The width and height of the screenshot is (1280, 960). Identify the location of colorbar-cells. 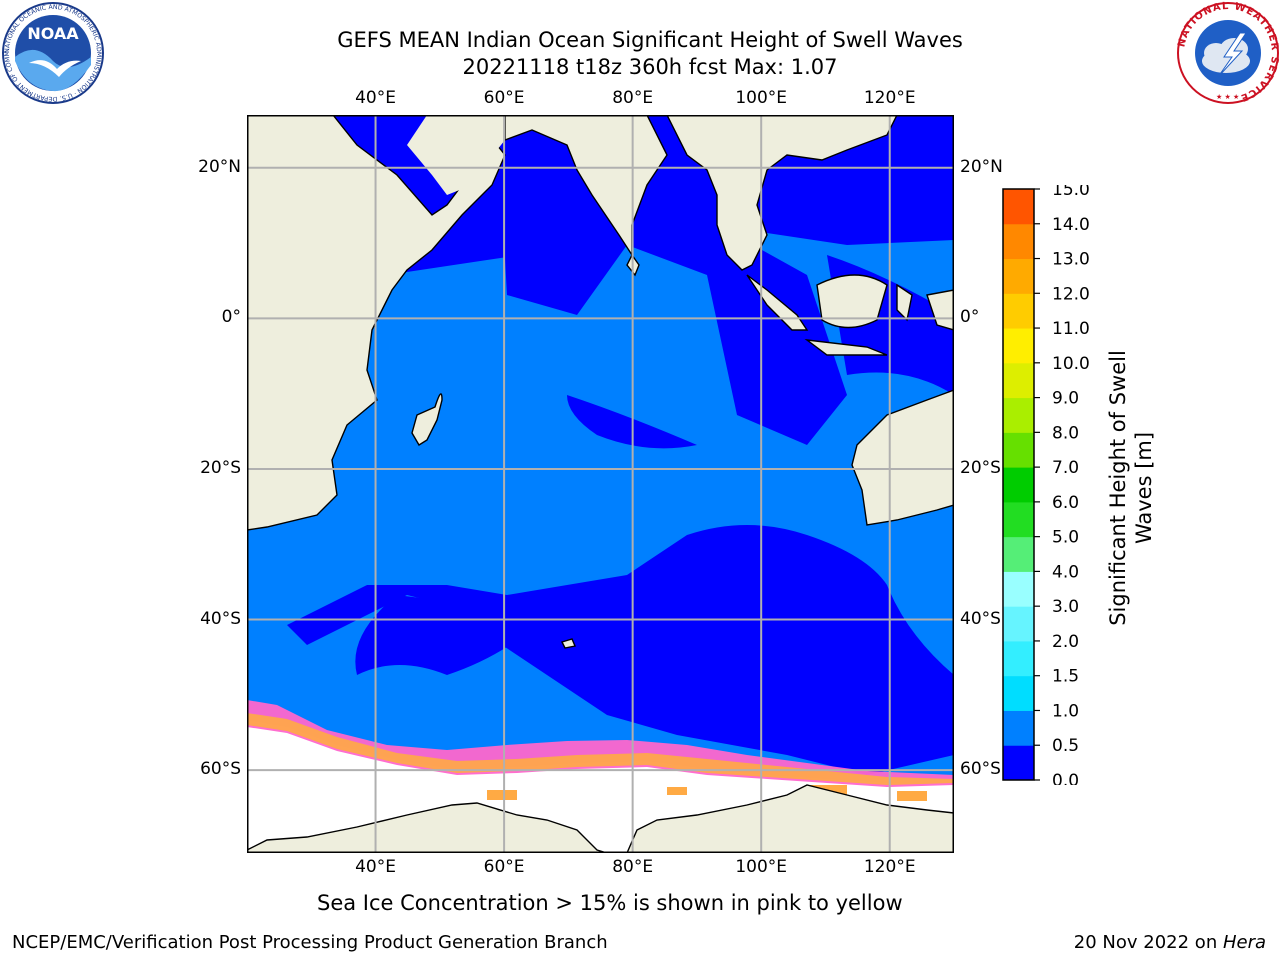
(1018, 485).